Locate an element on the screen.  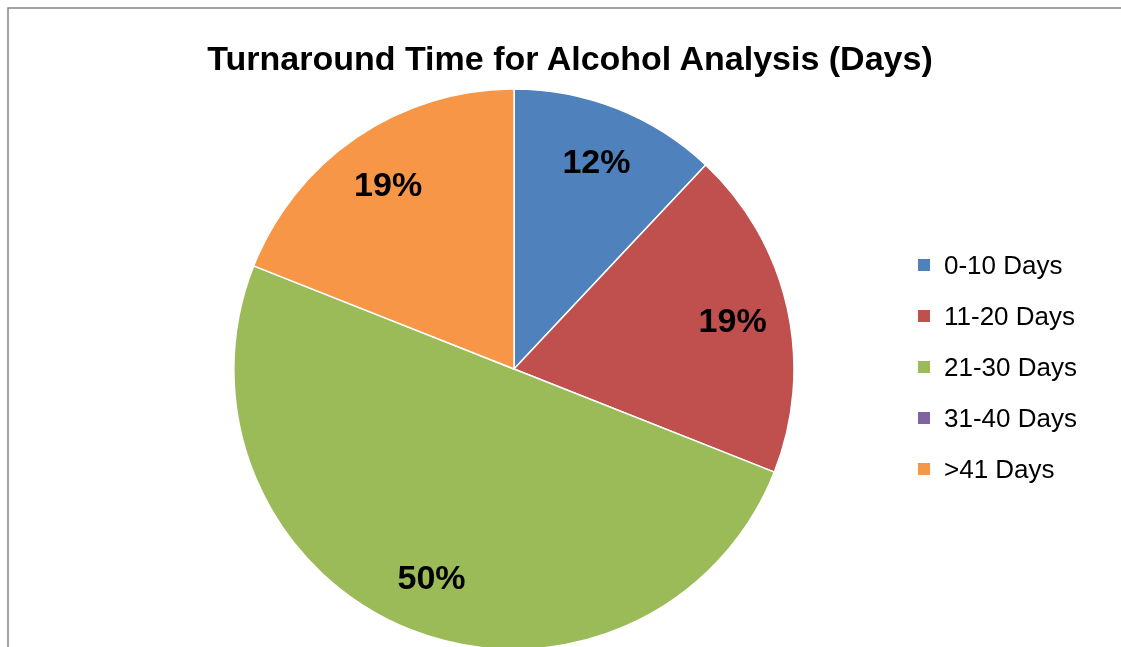
data-label: 12% is located at coordinates (596, 160).